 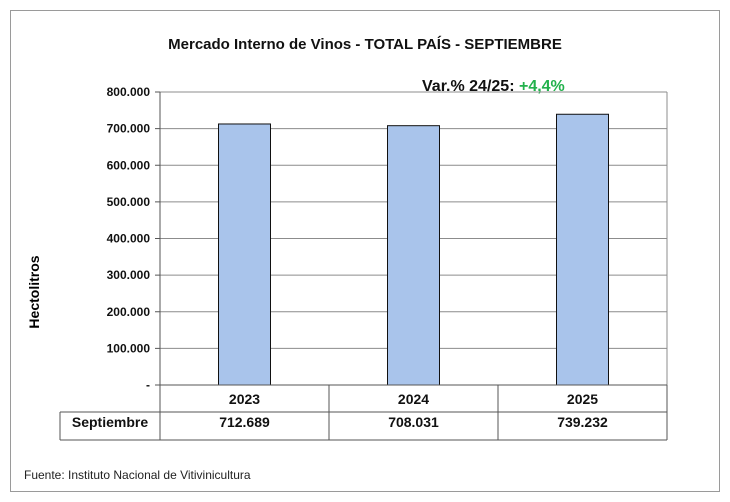 What do you see at coordinates (129, 239) in the screenshot?
I see `y-tick-label: 400.000` at bounding box center [129, 239].